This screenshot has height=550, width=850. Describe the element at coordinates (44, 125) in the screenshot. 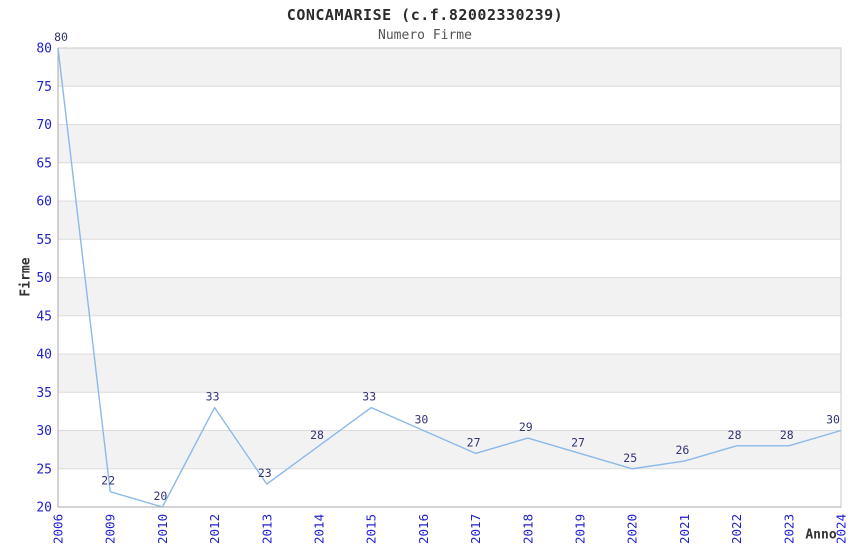

I see `y-tick-label: 70` at that location.